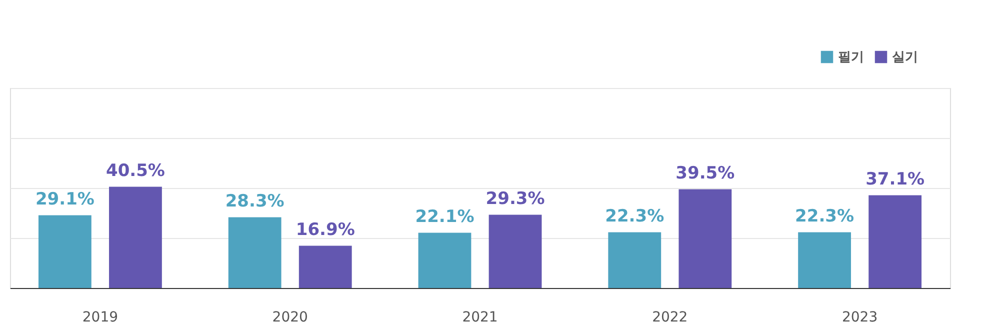 Image resolution: width=1000 pixels, height=335 pixels. Describe the element at coordinates (670, 318) in the screenshot. I see `x-tick-label: 2022` at that location.